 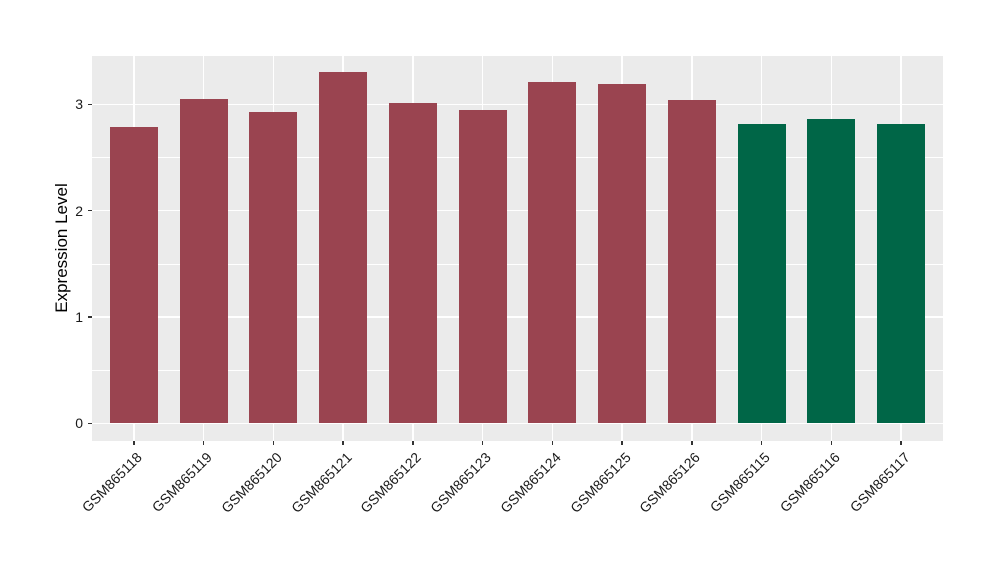 What do you see at coordinates (691, 262) in the screenshot?
I see `bar-GSM865126` at bounding box center [691, 262].